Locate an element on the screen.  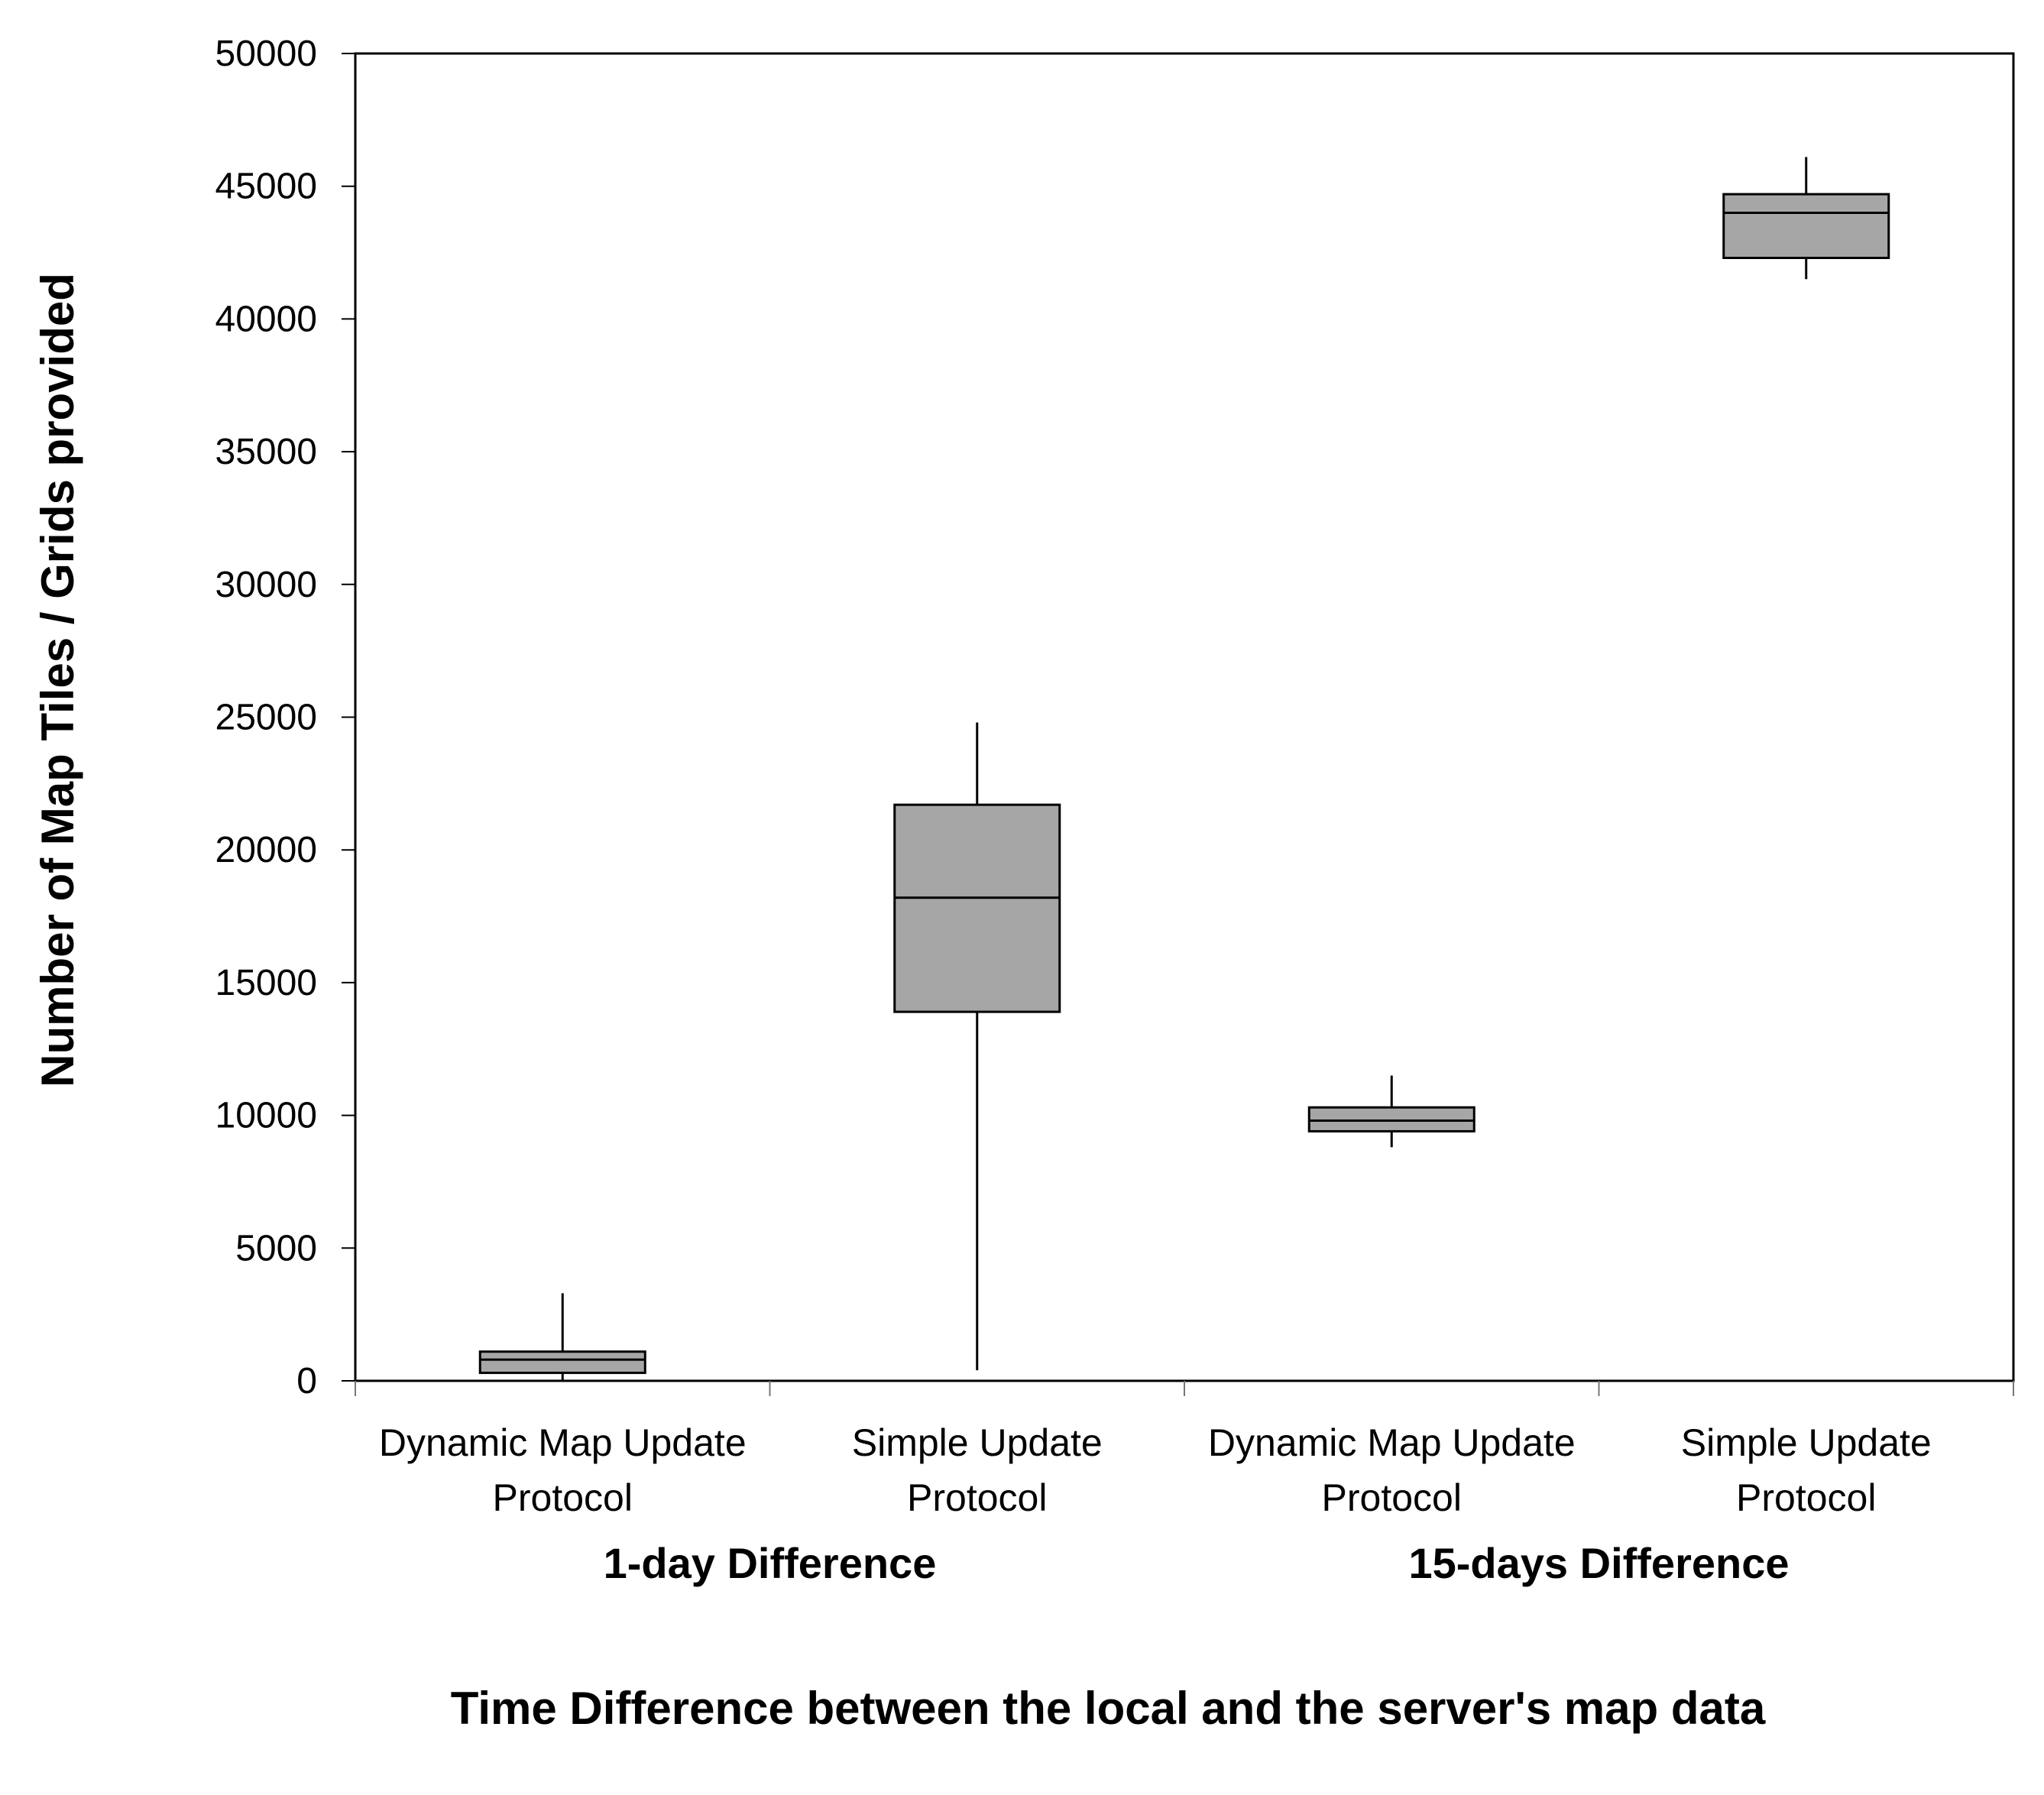
y-tick-label: 25000 is located at coordinates (266, 718).